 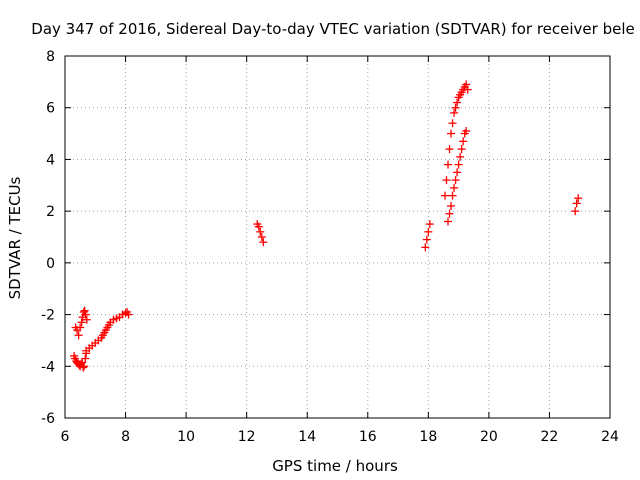 I want to click on x-axis-label: GPS time / hours, so click(x=335, y=466).